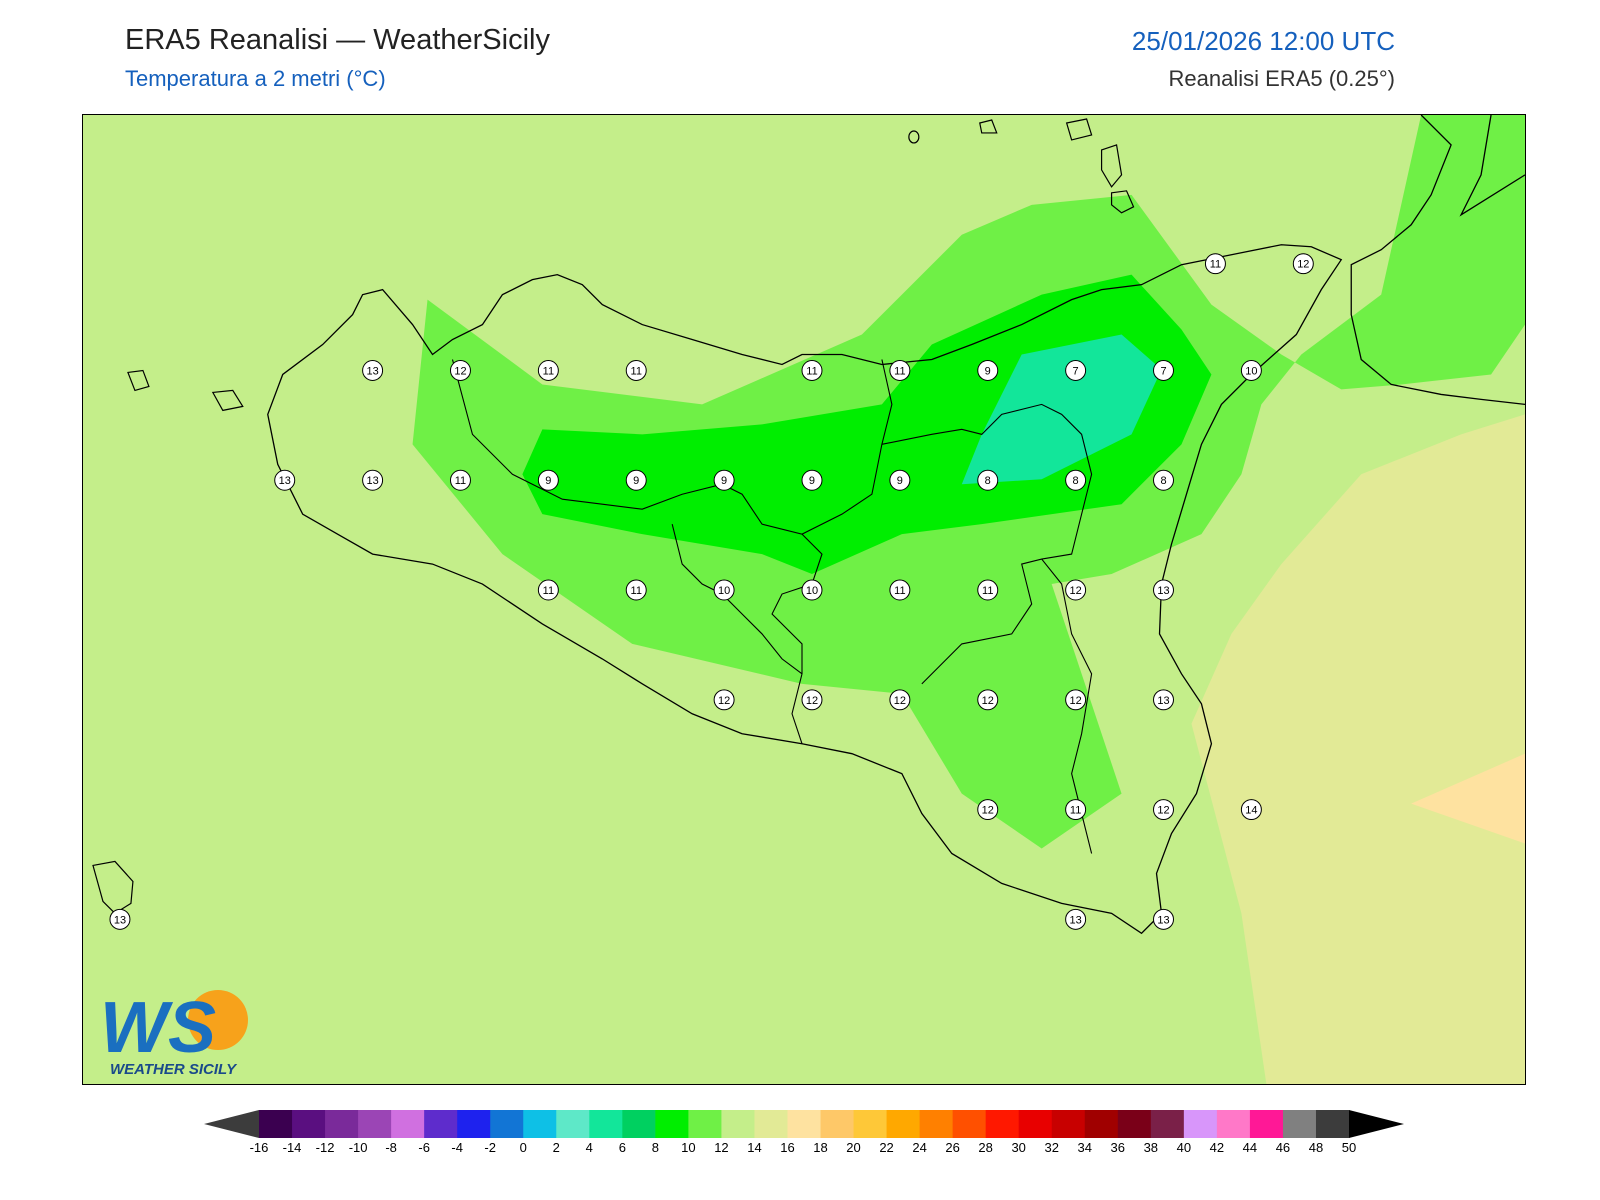 This screenshot has height=1200, width=1600. I want to click on logo-sun-icon, so click(218, 1020).